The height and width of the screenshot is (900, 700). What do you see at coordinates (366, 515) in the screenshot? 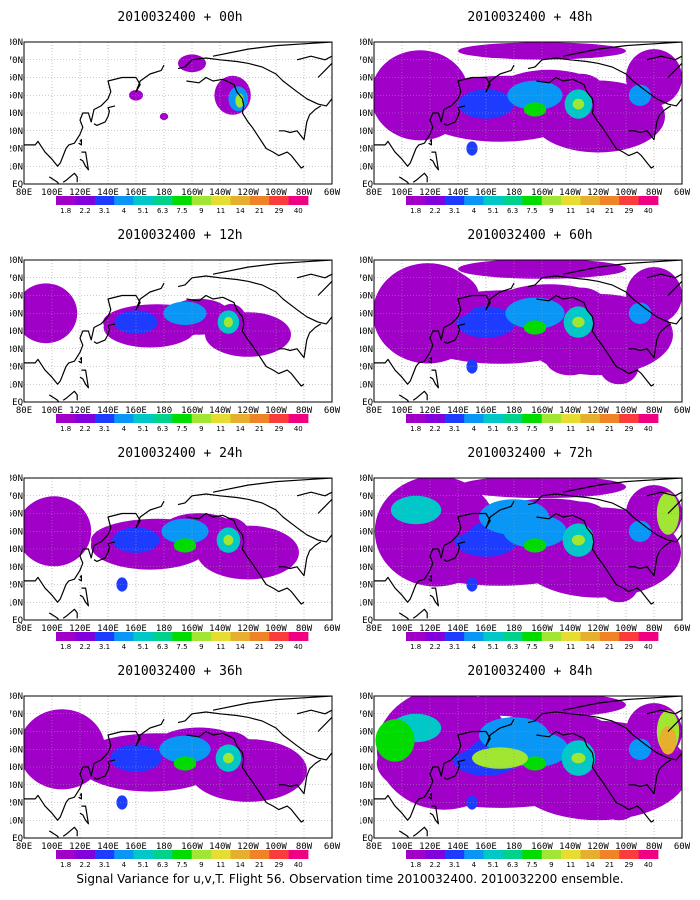
I see `latitude-label: 60N` at bounding box center [366, 515].